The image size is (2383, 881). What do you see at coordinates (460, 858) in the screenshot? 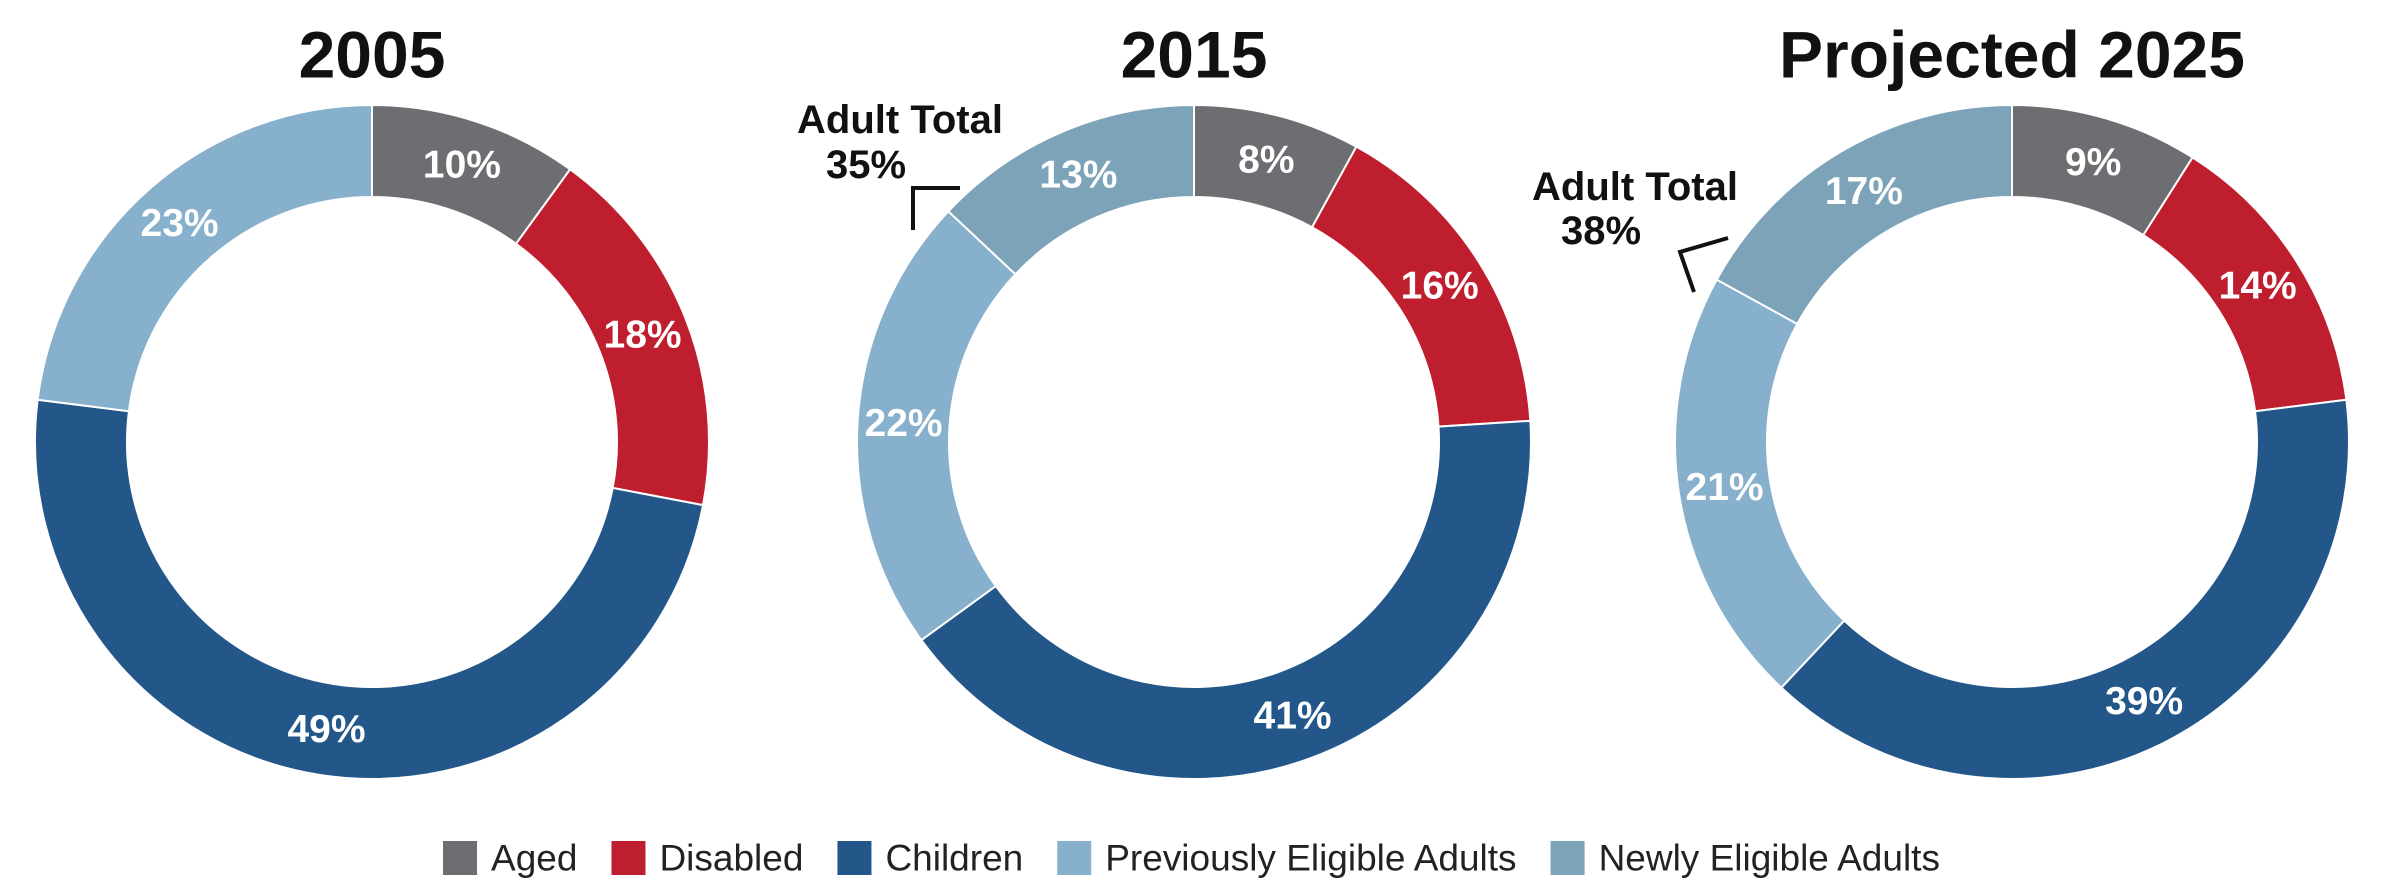
I see `legend-swatch-aged` at bounding box center [460, 858].